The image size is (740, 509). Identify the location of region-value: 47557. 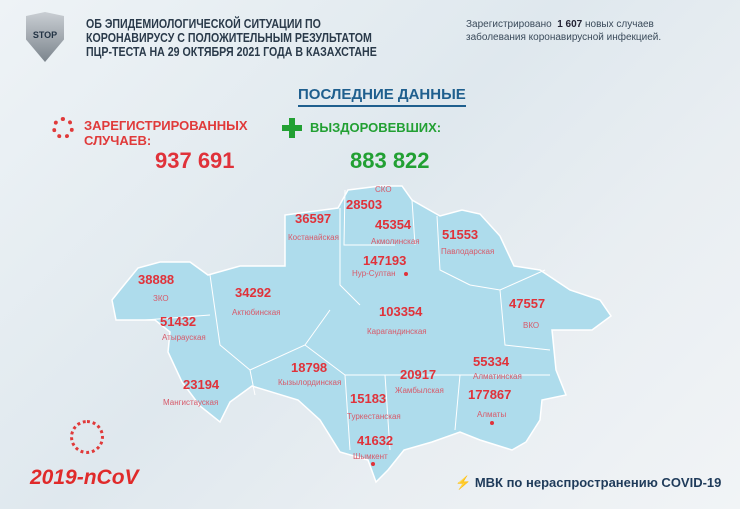
(527, 303).